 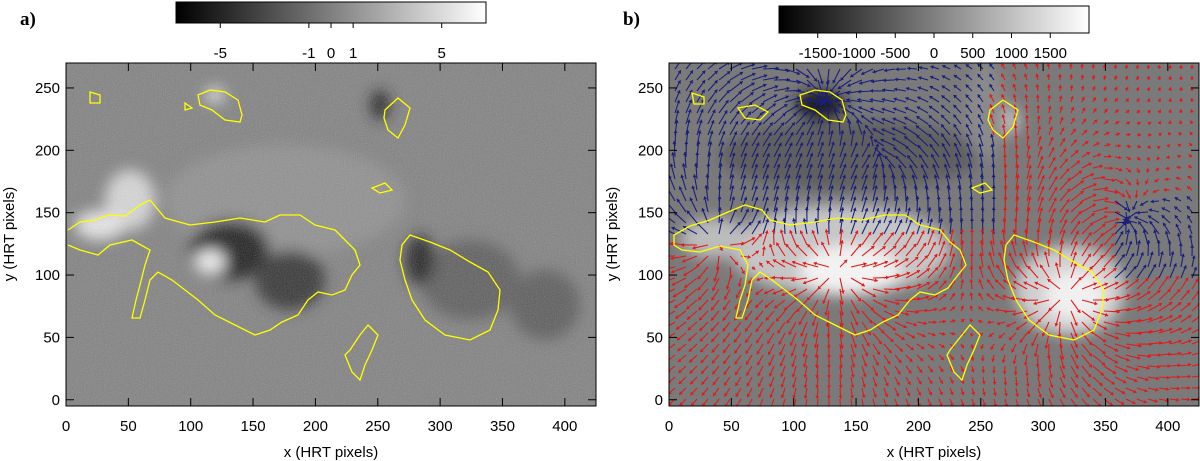 I want to click on colorbar-a, so click(x=331, y=12).